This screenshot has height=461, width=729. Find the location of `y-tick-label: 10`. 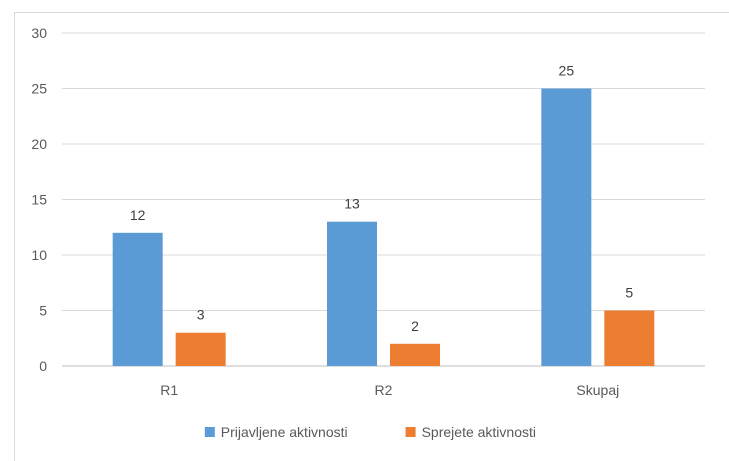

y-tick-label: 10 is located at coordinates (39, 255).